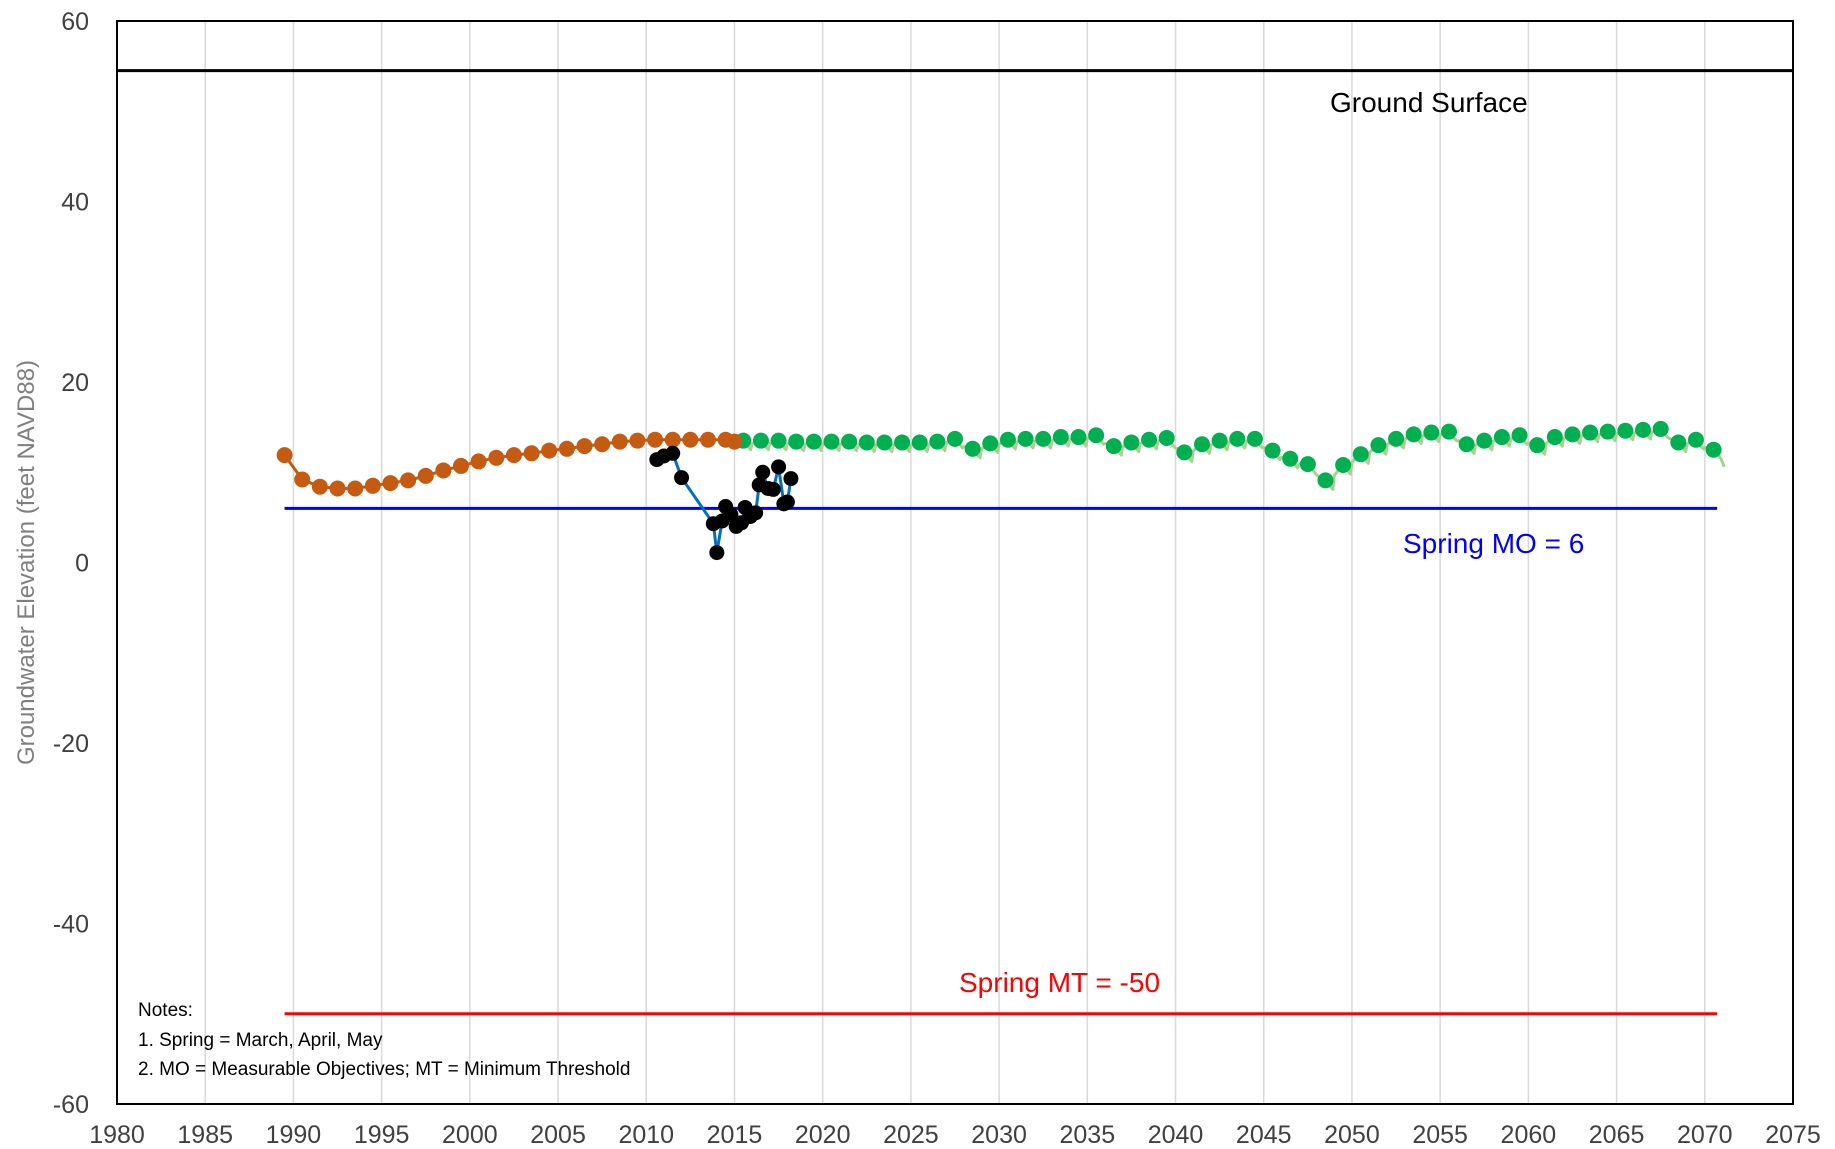  What do you see at coordinates (260, 1040) in the screenshot?
I see `note-1: 1. Spring = March, April, May` at bounding box center [260, 1040].